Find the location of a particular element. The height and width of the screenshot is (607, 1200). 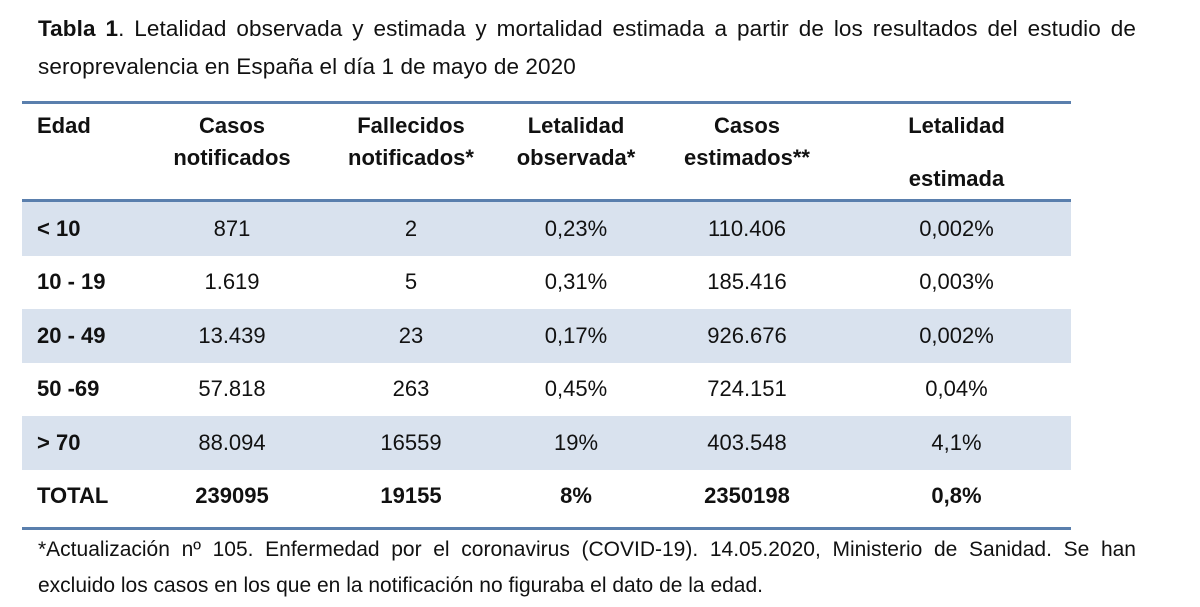

cell-fallecidos-notificados: 16559 is located at coordinates (411, 442).